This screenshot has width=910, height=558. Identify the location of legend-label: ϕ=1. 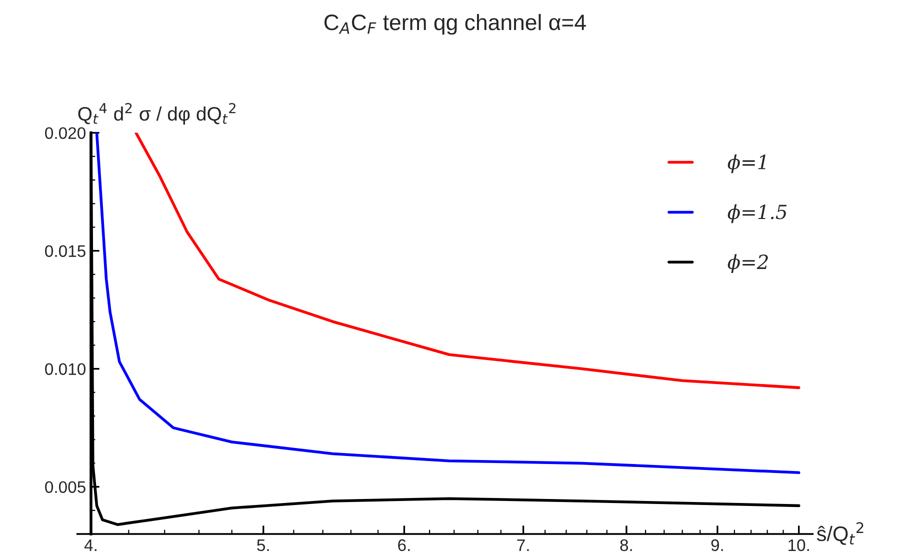
(747, 164).